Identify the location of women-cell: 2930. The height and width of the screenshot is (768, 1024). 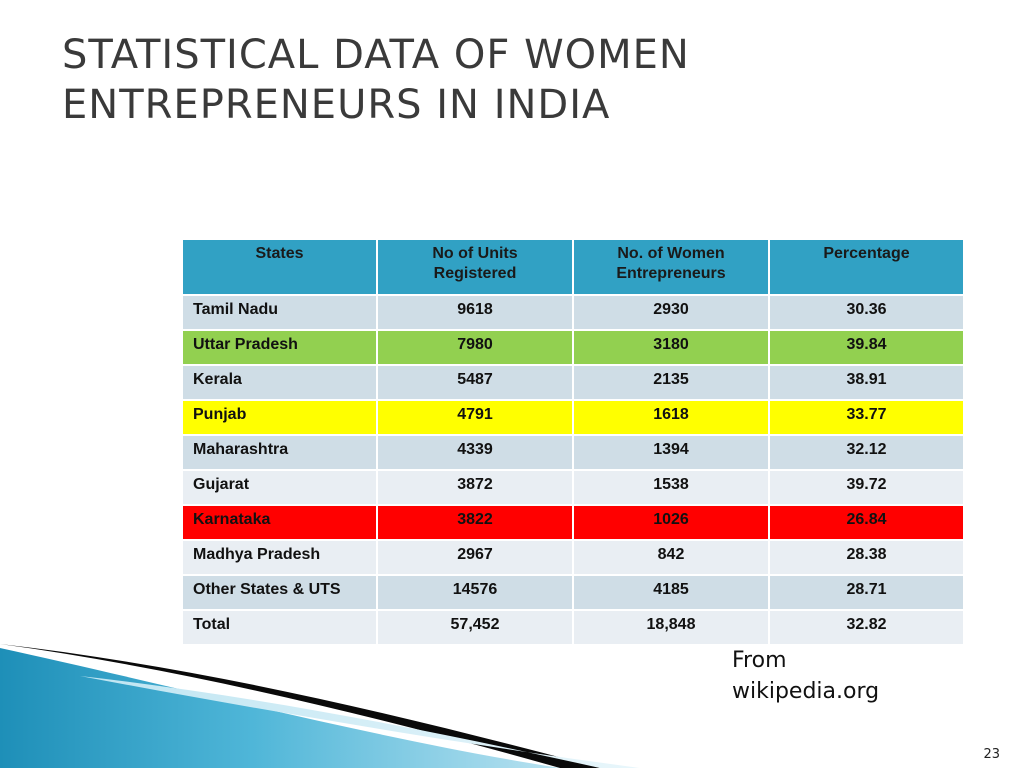
(671, 312).